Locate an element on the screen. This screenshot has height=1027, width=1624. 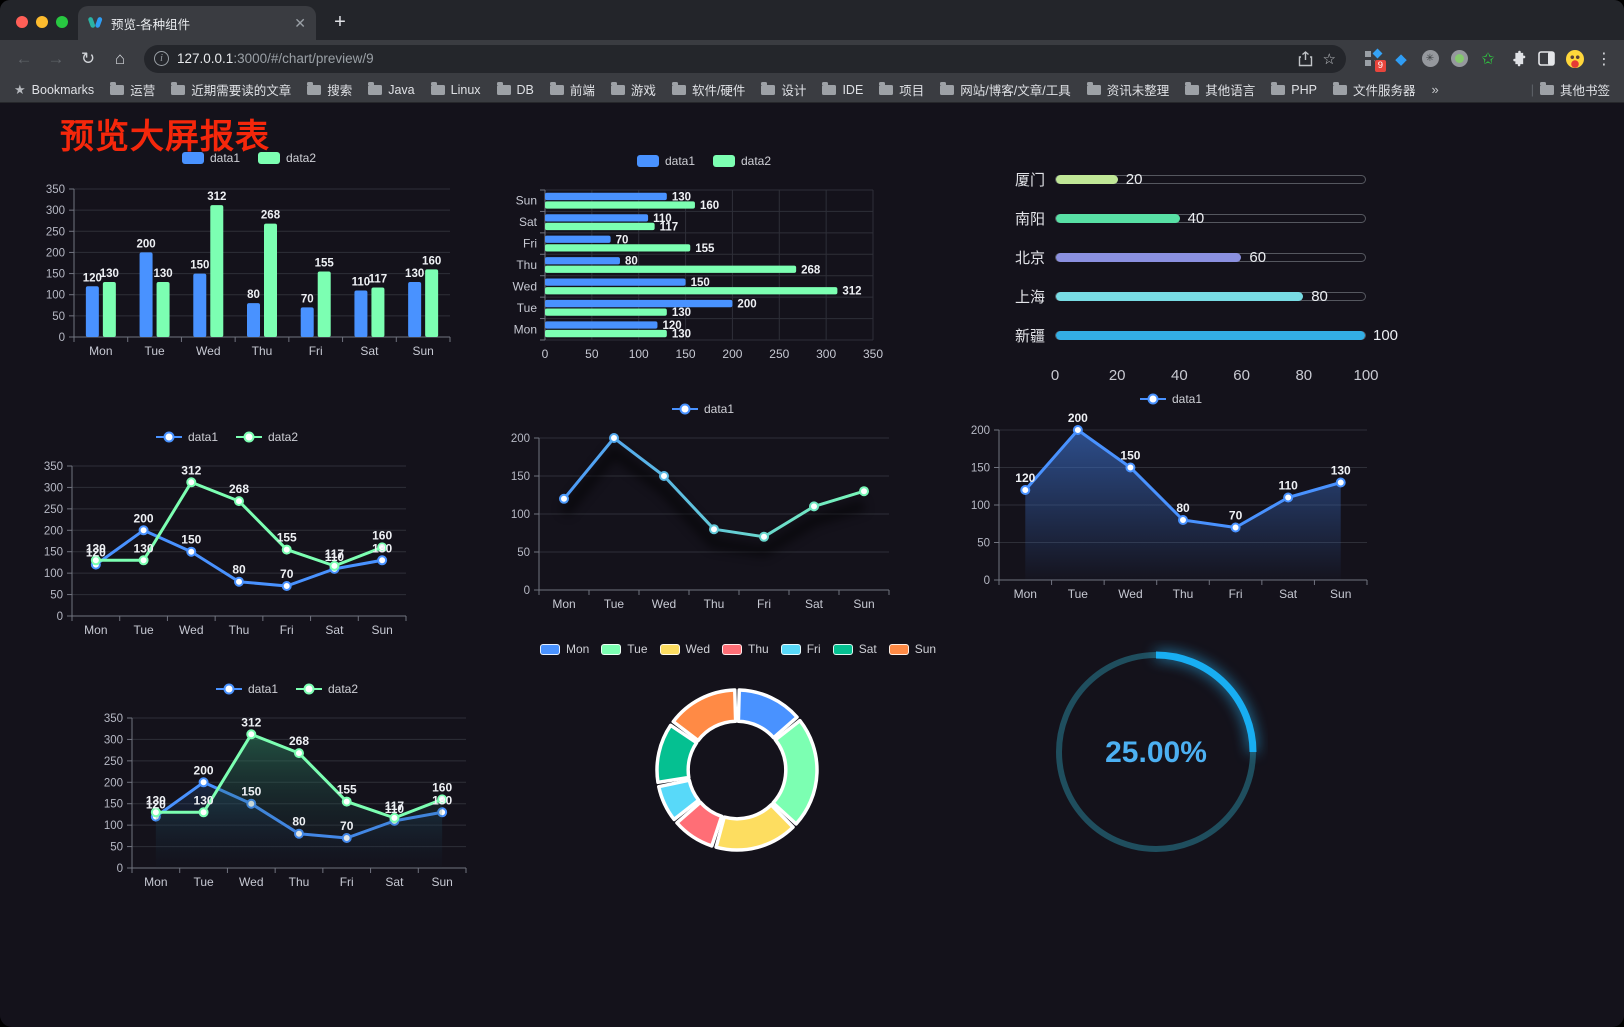
bookmark-folder: 搜索 is located at coordinates (329, 89).